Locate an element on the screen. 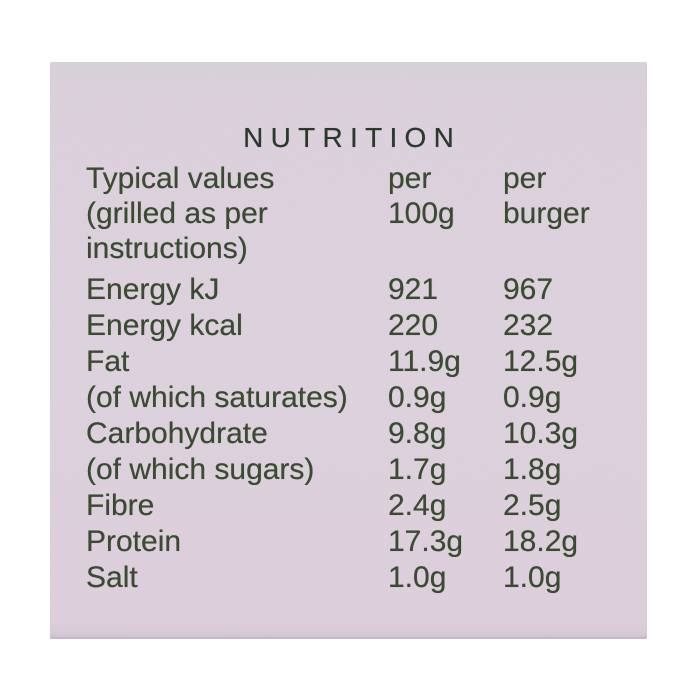 The height and width of the screenshot is (700, 700). row-carbohydrate: Carbohydrate 9.8g 10.3g is located at coordinates (358, 434).